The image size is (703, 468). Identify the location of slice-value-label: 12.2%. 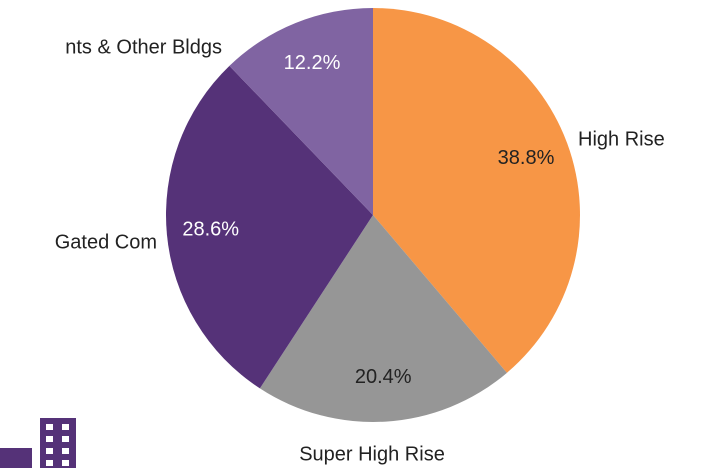
(312, 63).